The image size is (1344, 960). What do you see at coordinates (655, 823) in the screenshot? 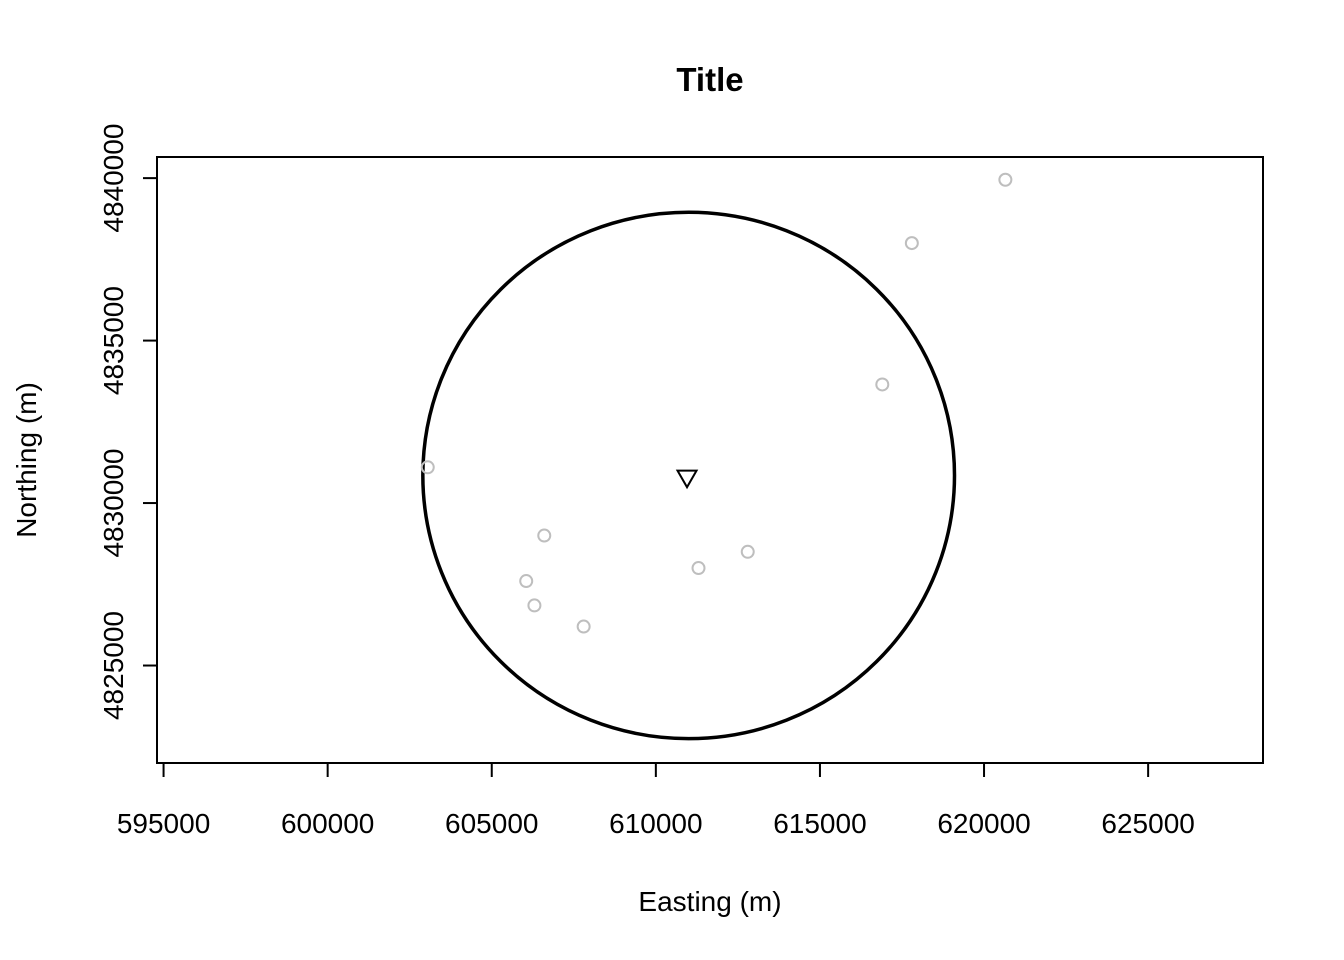
I see `x-tick-label: 610000` at bounding box center [655, 823].